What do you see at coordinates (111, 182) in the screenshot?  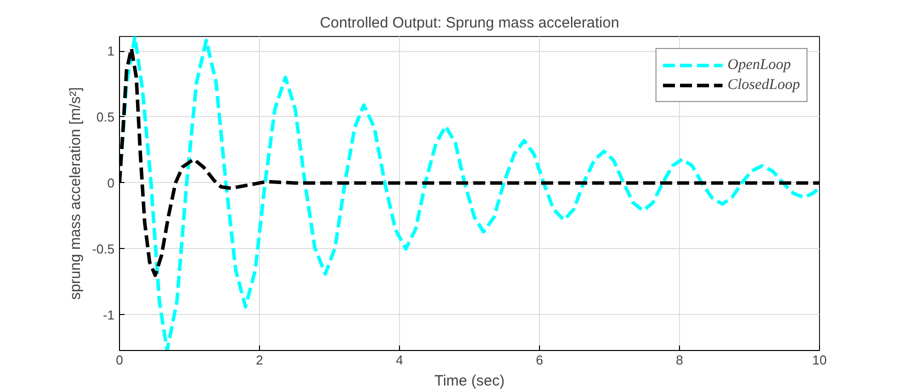 I see `y-tick-label: 0` at bounding box center [111, 182].